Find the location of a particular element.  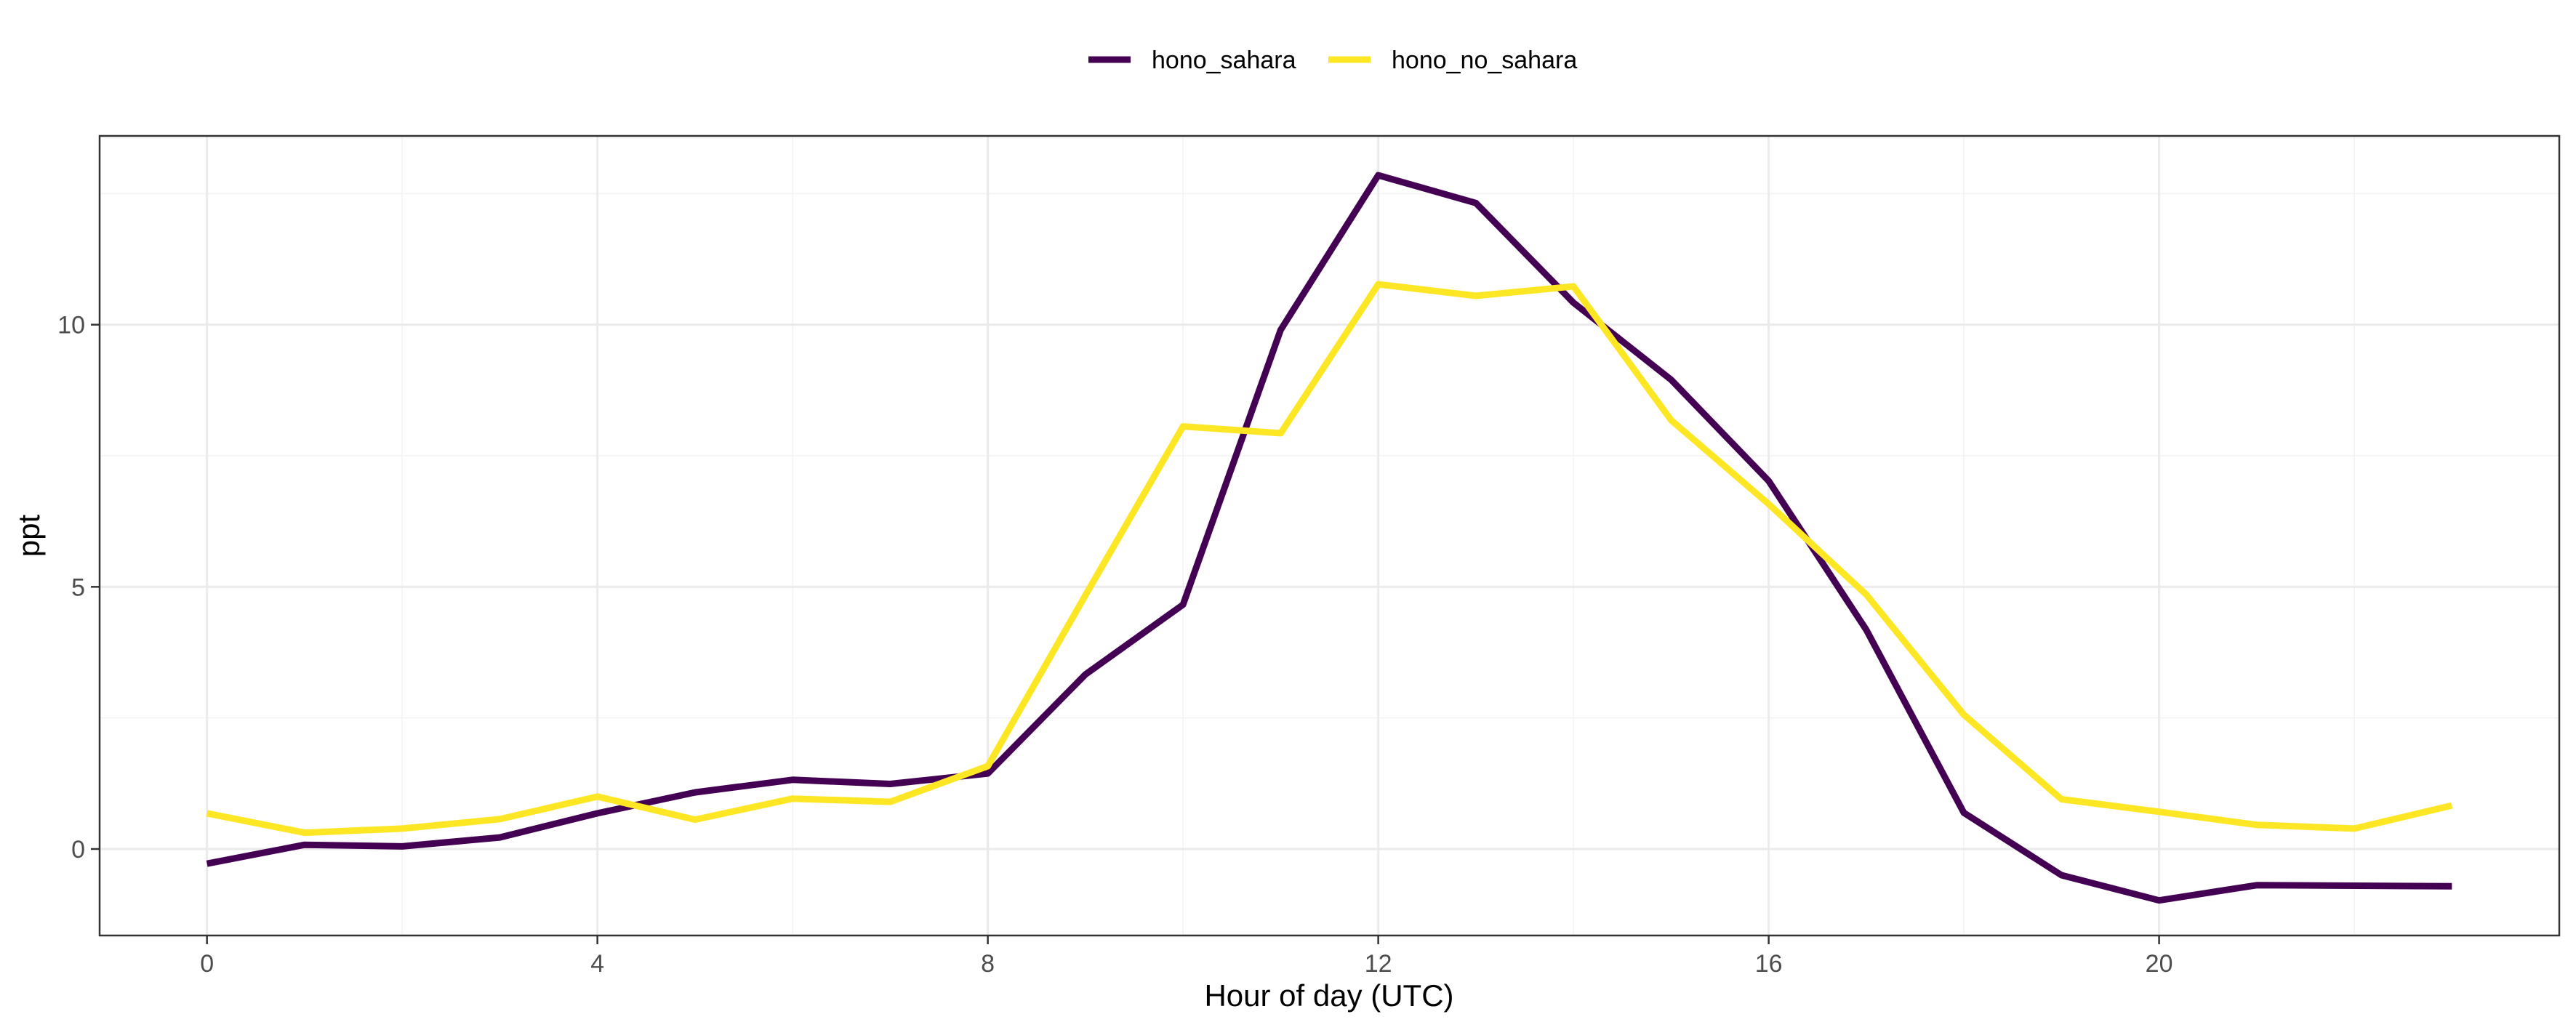

x-axis-title: Hour of day (UTC) is located at coordinates (1329, 995).